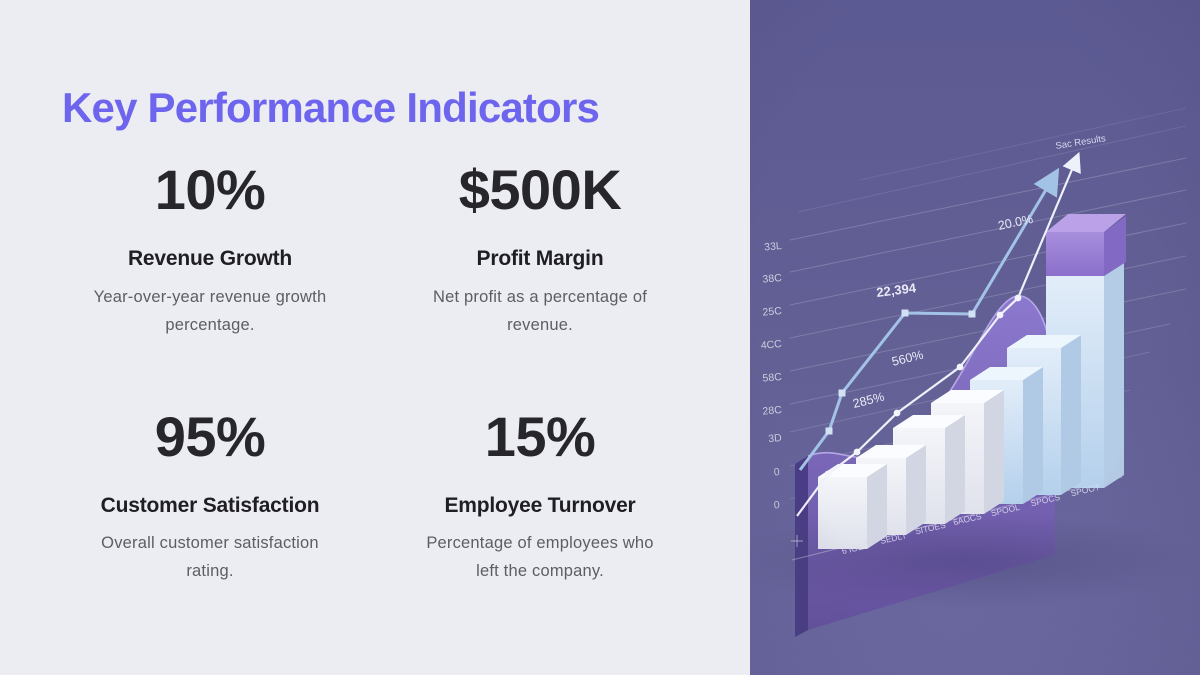 The height and width of the screenshot is (675, 1200). I want to click on stat-label: Profit Margin, so click(540, 259).